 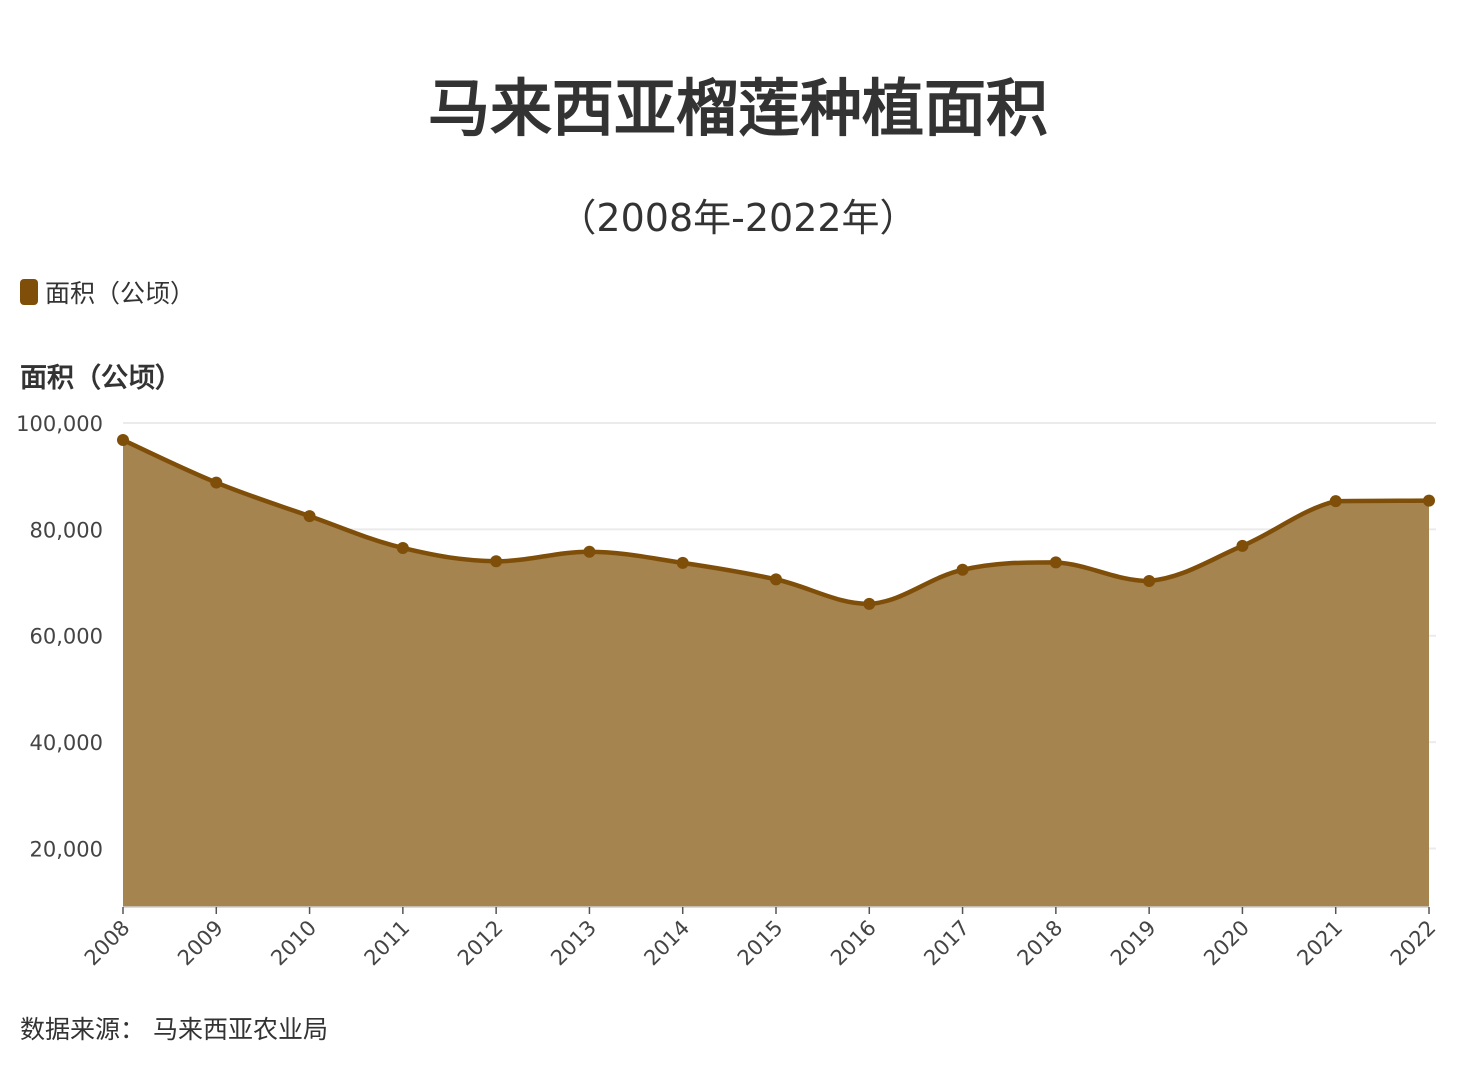 What do you see at coordinates (589, 551) in the screenshot?
I see `data-point-2013` at bounding box center [589, 551].